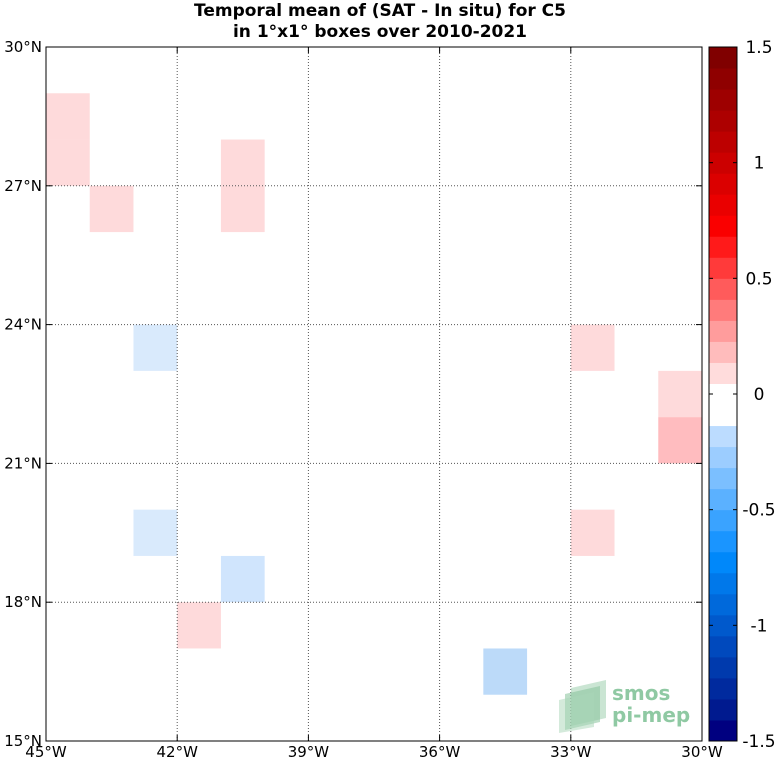  Describe the element at coordinates (582, 706) in the screenshot. I see `logo-waves-icon` at that location.